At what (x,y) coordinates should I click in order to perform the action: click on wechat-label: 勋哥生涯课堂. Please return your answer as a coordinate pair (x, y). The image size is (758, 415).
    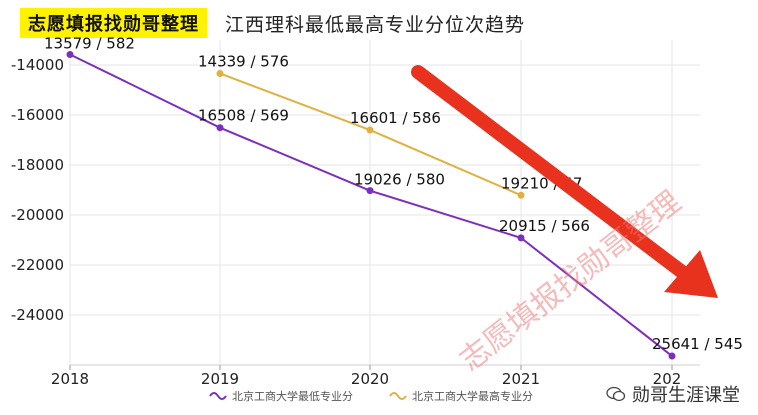
    Looking at the image, I should click on (686, 395).